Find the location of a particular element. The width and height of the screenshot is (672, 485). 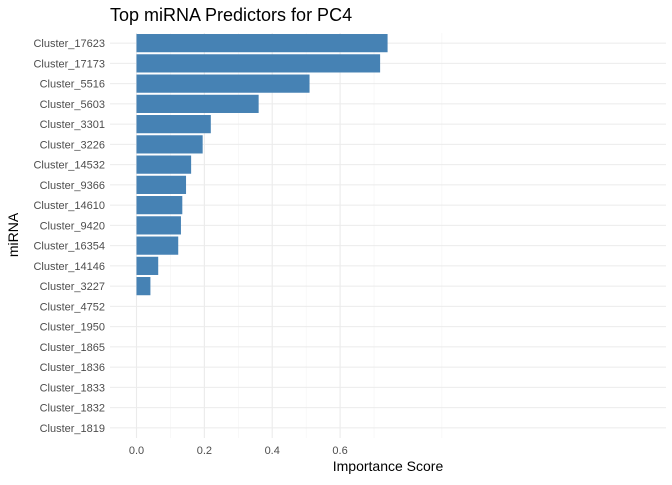

y-tick-label: Cluster_5516 is located at coordinates (72, 85).